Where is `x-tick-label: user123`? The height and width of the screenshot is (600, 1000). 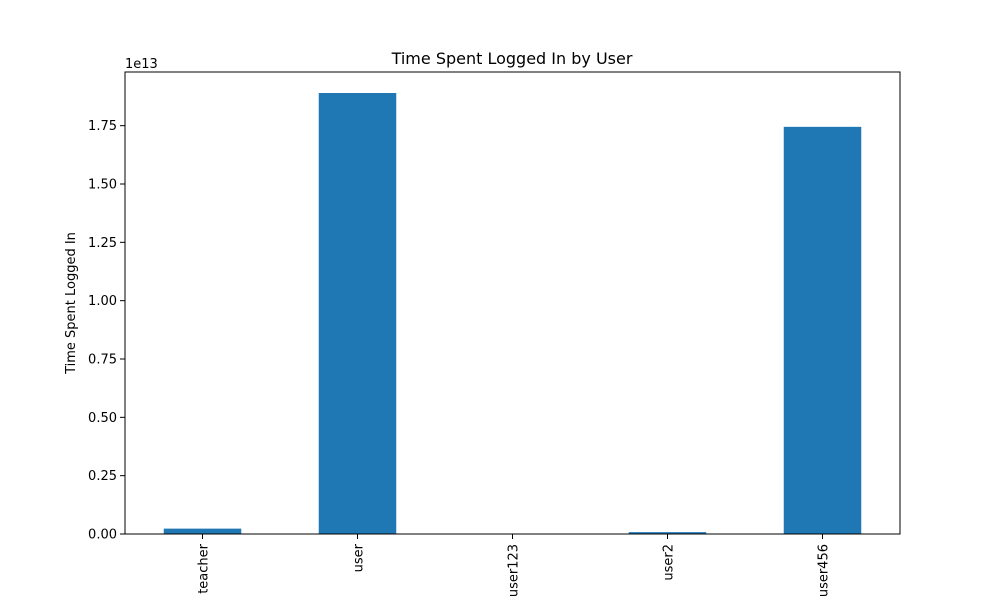
x-tick-label: user123 is located at coordinates (514, 570).